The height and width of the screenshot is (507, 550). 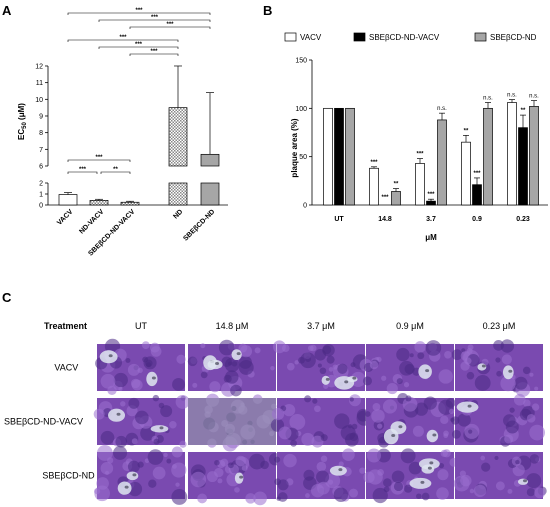 I want to click on chart-b-legend-label: VACV, so click(x=311, y=37).